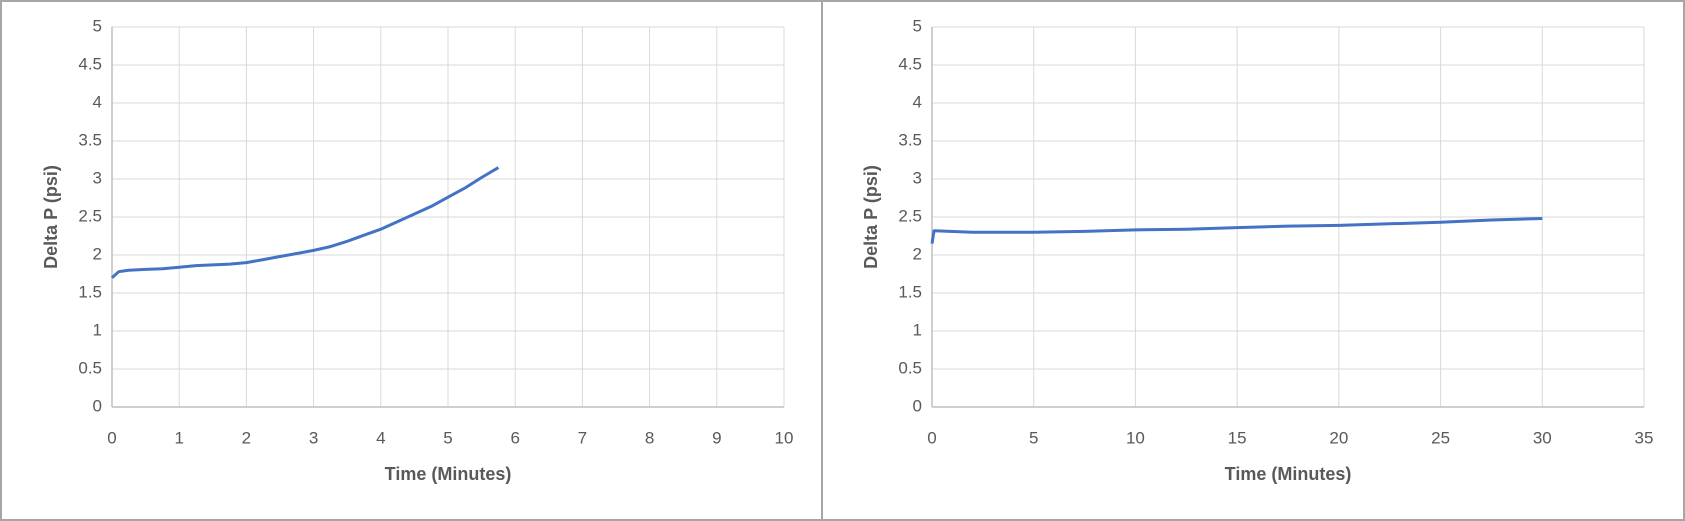 The height and width of the screenshot is (521, 1685). Describe the element at coordinates (178, 437) in the screenshot. I see `x-tick-label: 1` at that location.